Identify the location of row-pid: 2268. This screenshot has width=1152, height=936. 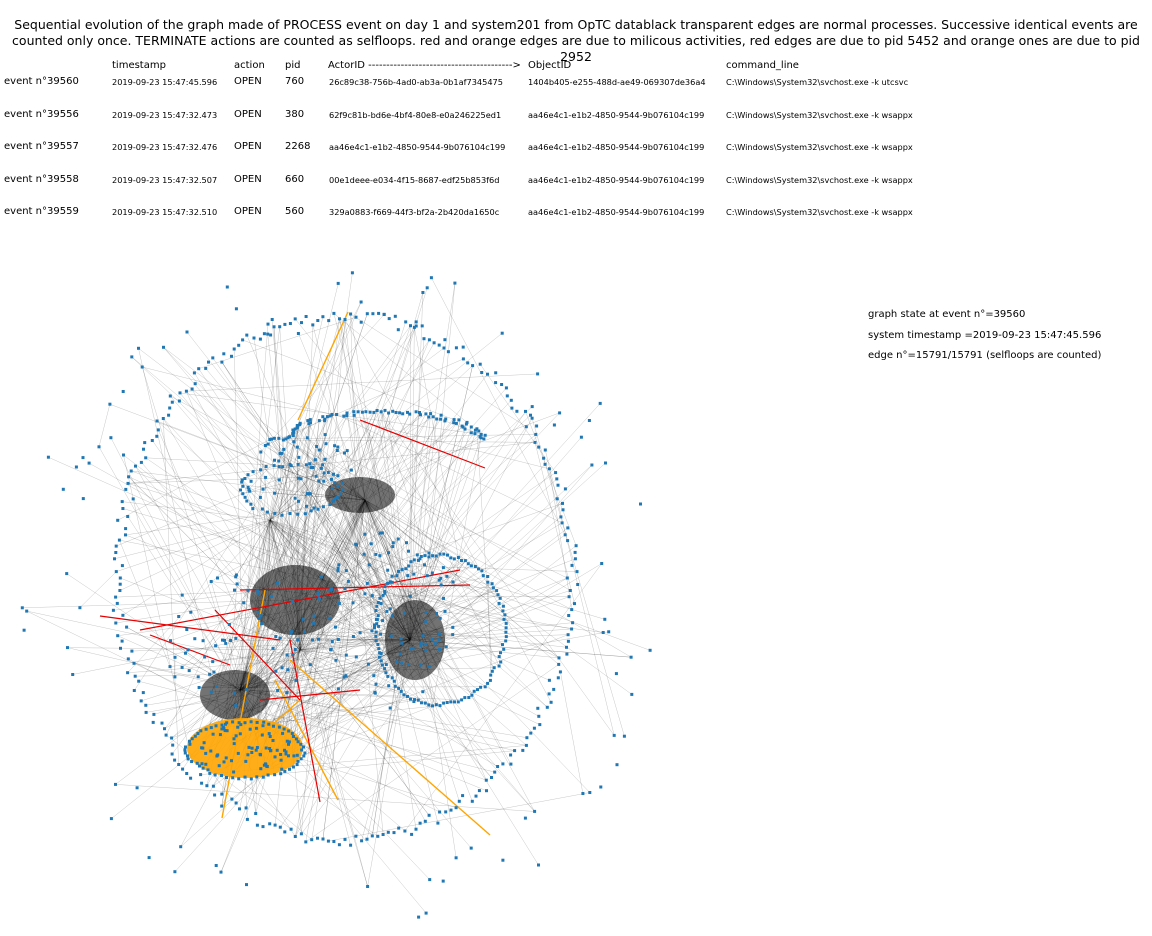
(298, 146).